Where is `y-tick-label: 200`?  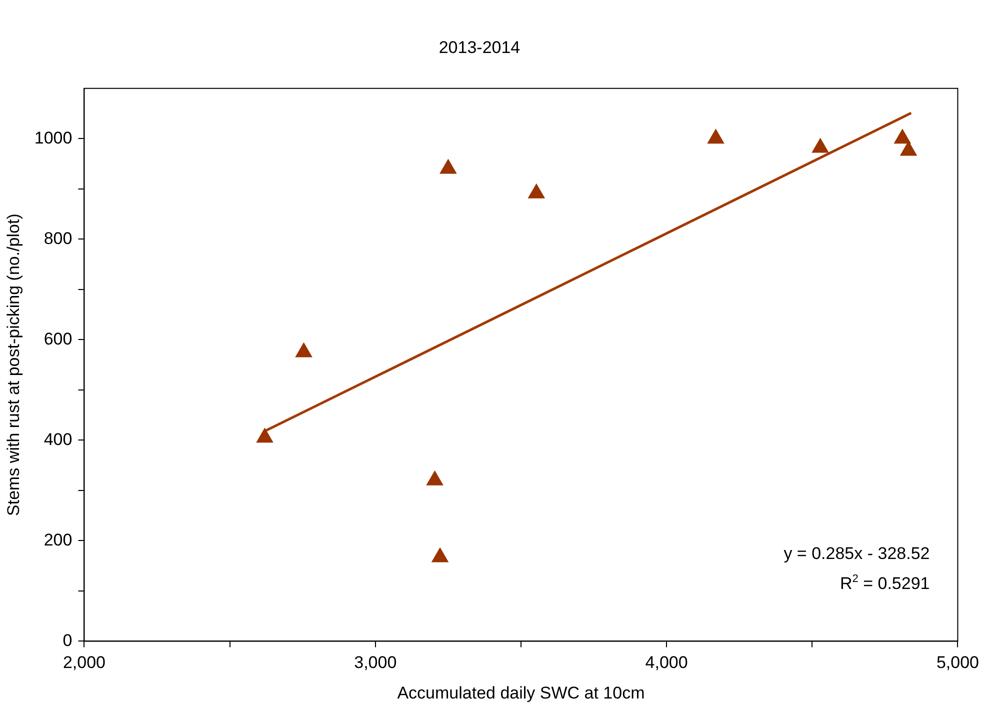
y-tick-label: 200 is located at coordinates (58, 540).